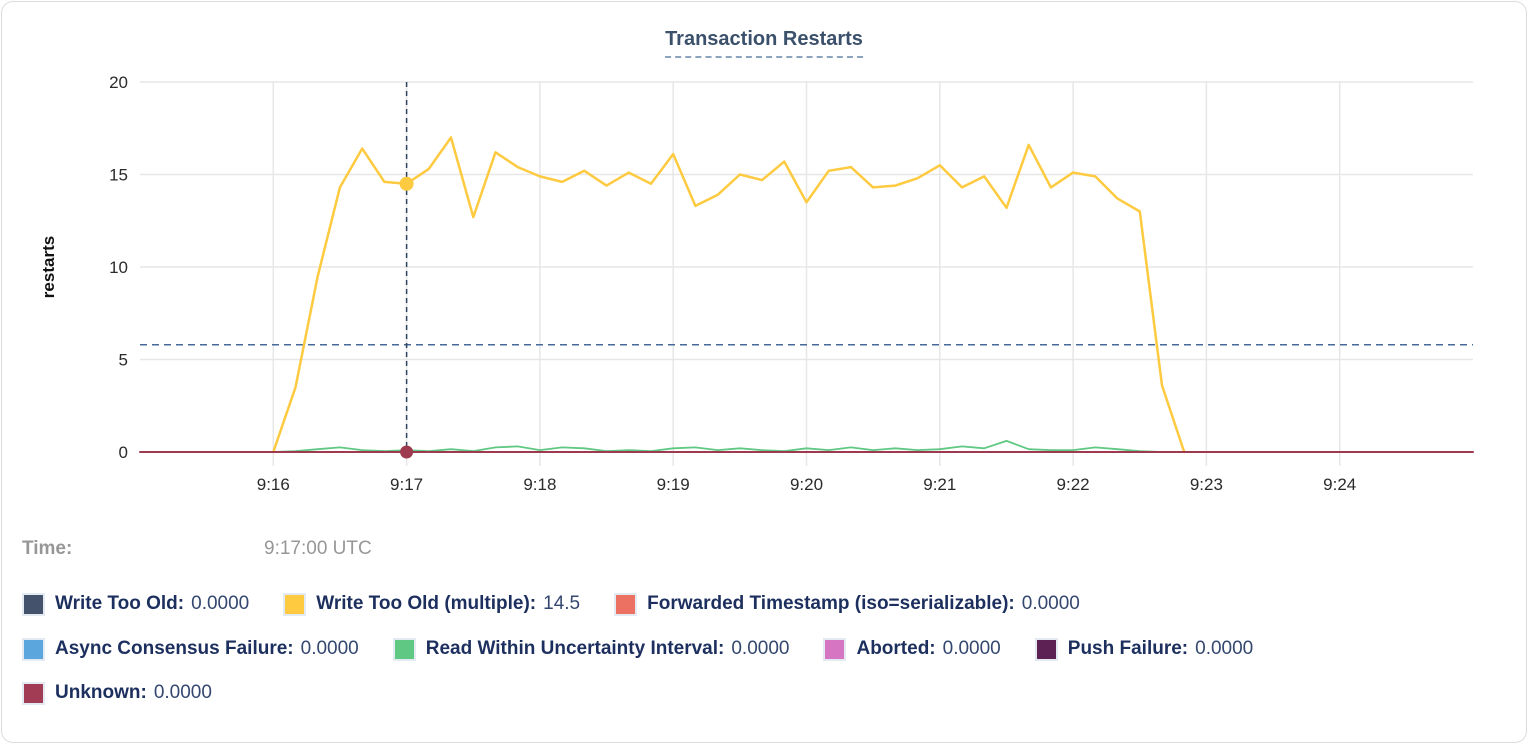 This screenshot has width=1528, height=744. Describe the element at coordinates (123, 452) in the screenshot. I see `y-tick-label: 0` at that location.